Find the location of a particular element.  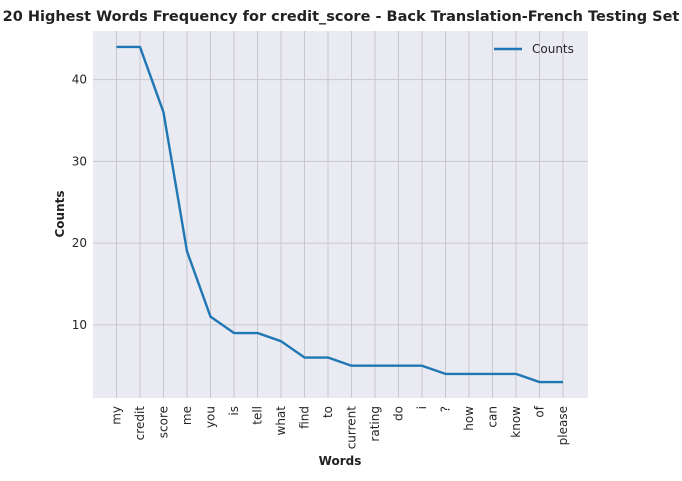

x-tick-label: me is located at coordinates (187, 415).